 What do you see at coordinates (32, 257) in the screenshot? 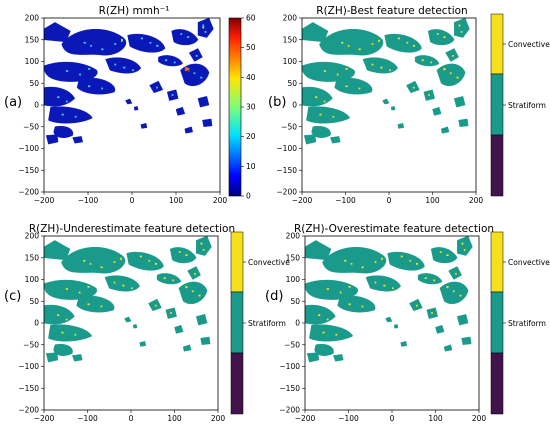
I see `panel-c-ytick-label: 150` at bounding box center [32, 257].